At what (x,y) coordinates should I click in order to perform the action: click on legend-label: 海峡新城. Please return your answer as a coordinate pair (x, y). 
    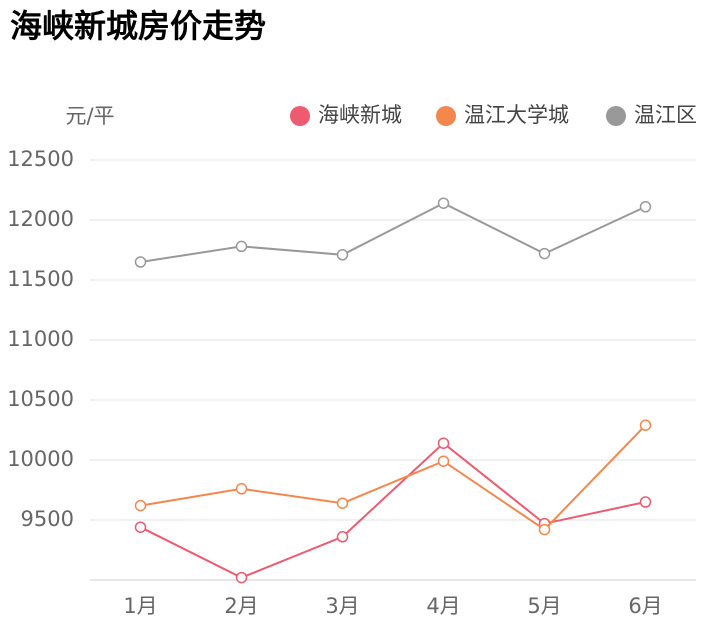
    Looking at the image, I should click on (360, 115).